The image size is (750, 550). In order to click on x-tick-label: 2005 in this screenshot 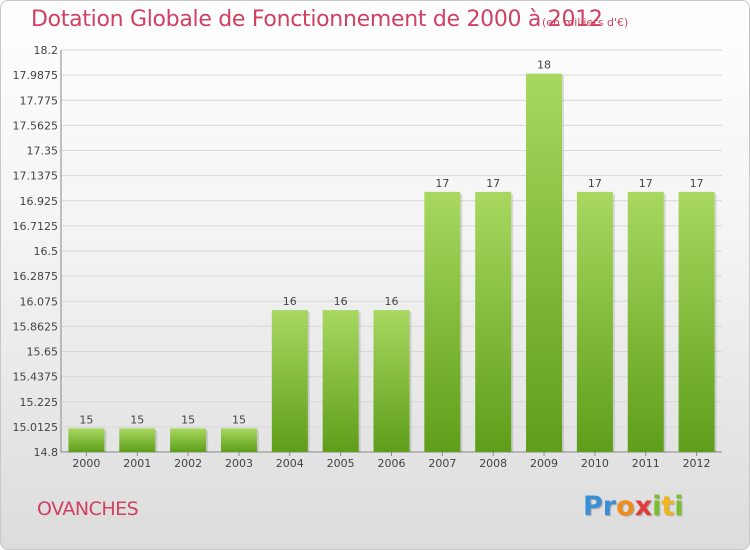, I will do `click(341, 463)`.